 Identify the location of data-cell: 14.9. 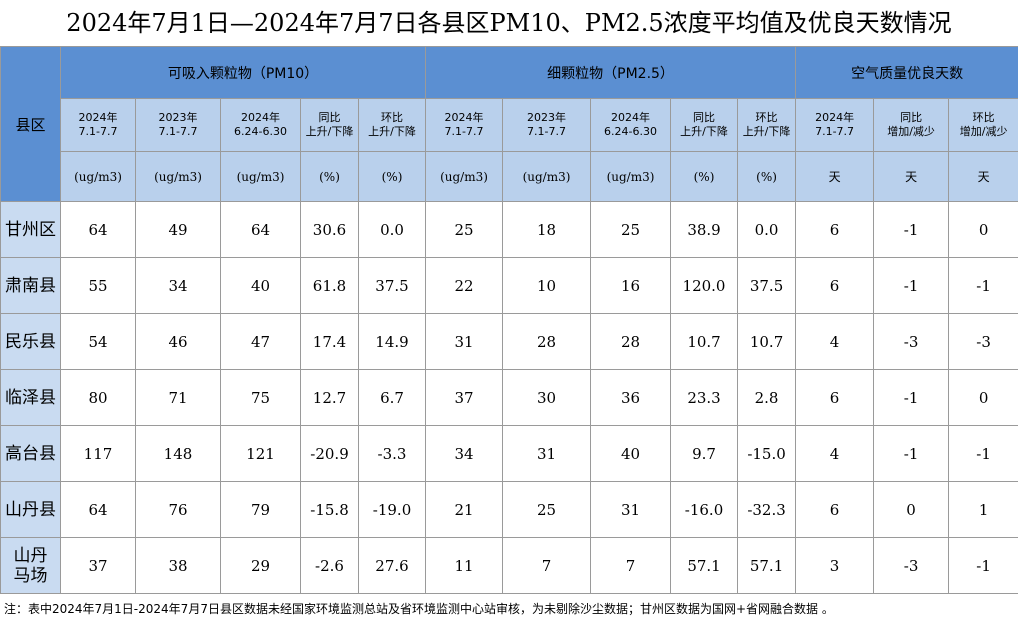
(392, 342).